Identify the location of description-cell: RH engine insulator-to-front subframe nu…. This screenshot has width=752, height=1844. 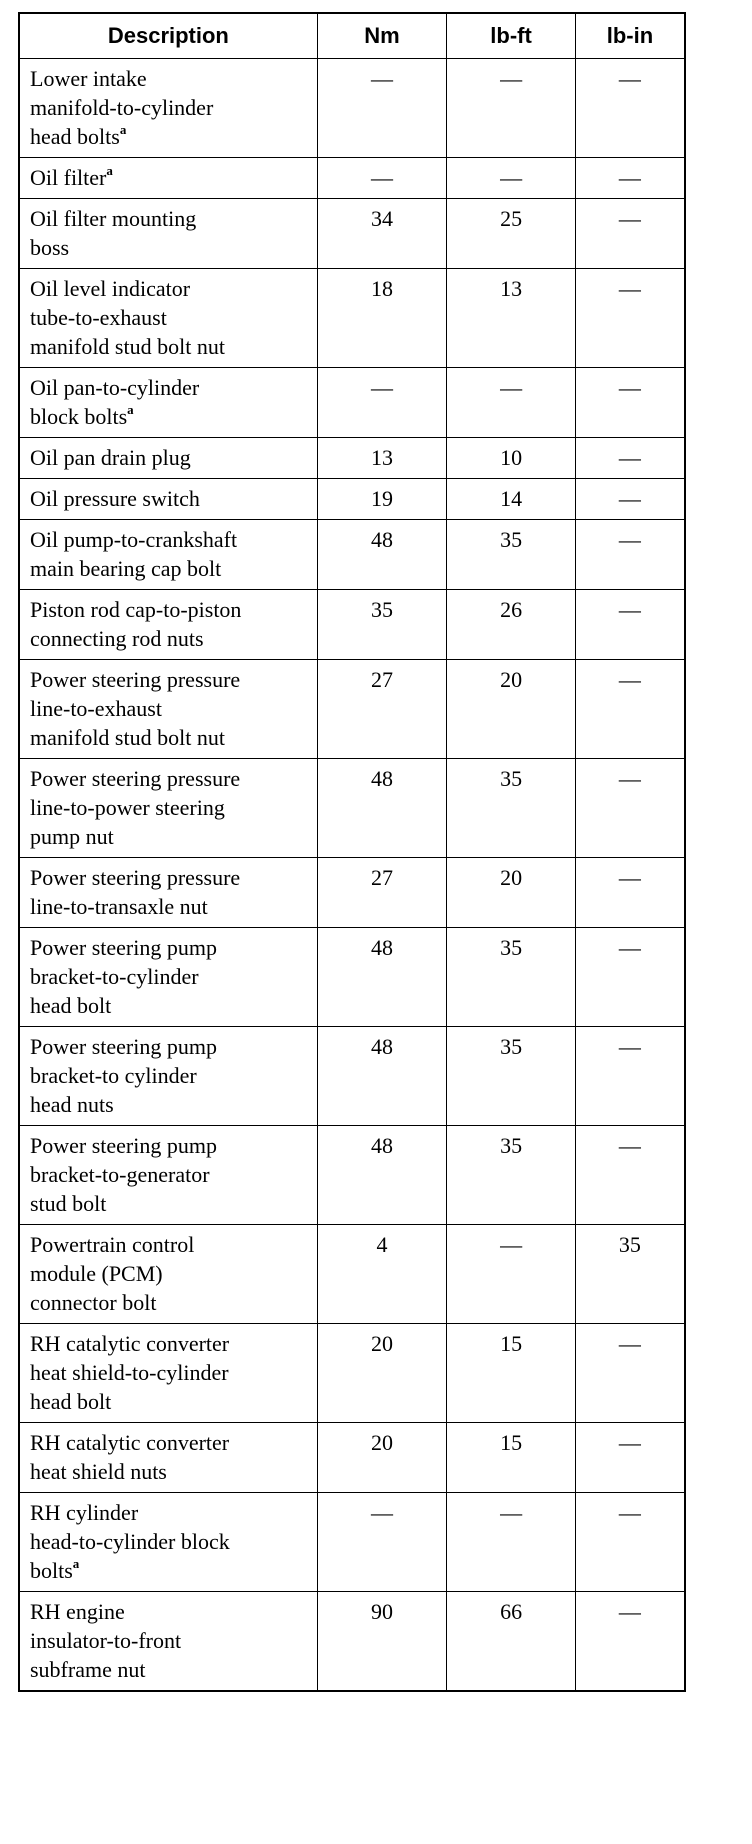
(168, 1641).